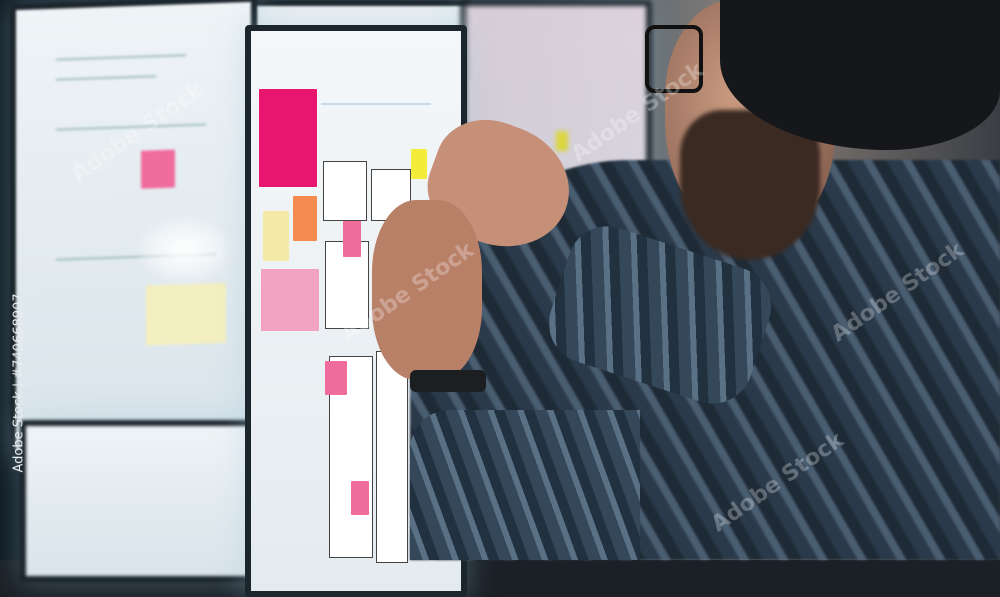  Describe the element at coordinates (525, 485) in the screenshot. I see `person-sleeve` at that location.